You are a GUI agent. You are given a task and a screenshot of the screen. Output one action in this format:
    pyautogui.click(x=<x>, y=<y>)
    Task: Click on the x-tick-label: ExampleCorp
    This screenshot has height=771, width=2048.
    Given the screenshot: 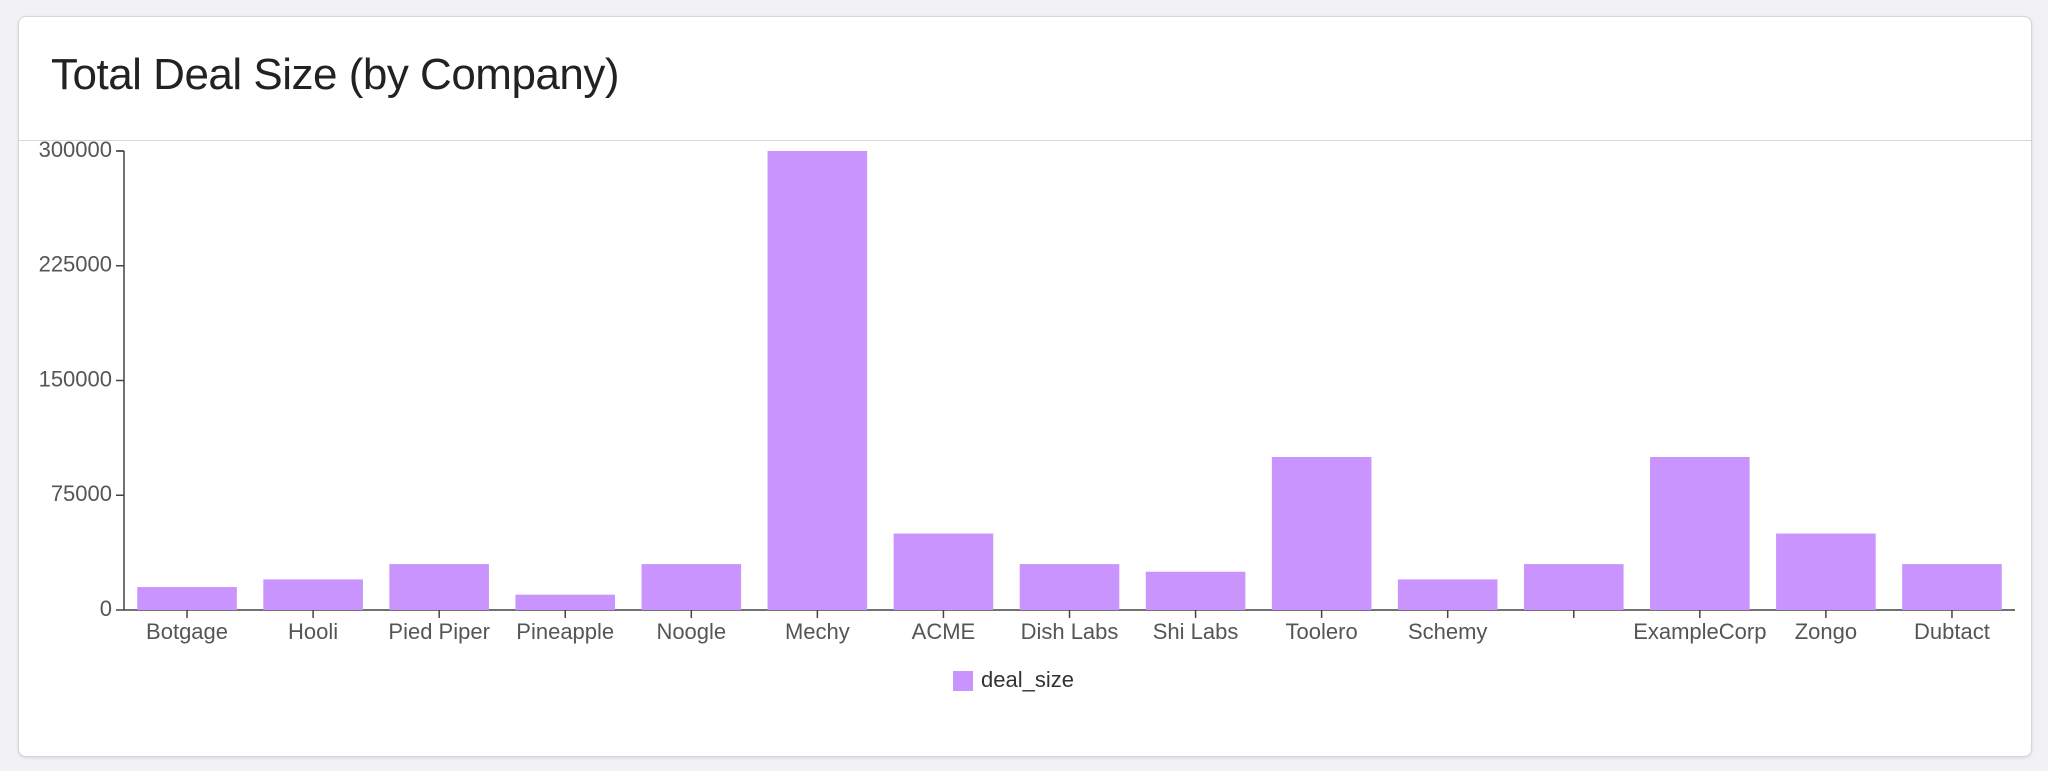 What is the action you would take?
    pyautogui.click(x=1699, y=631)
    